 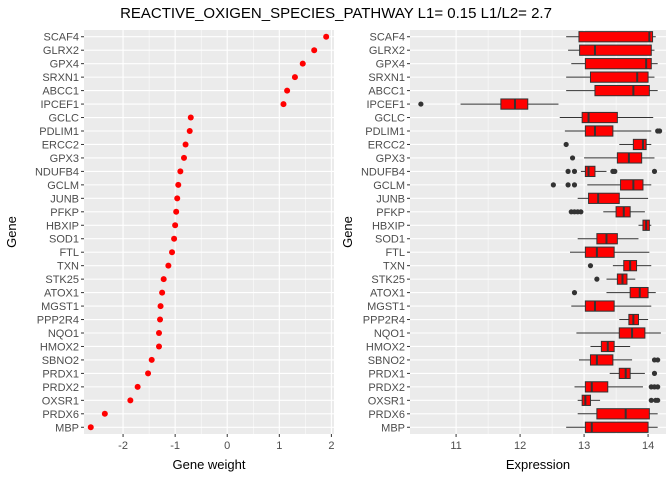 I want to click on weights-gene-label: PFKP, so click(x=64, y=213).